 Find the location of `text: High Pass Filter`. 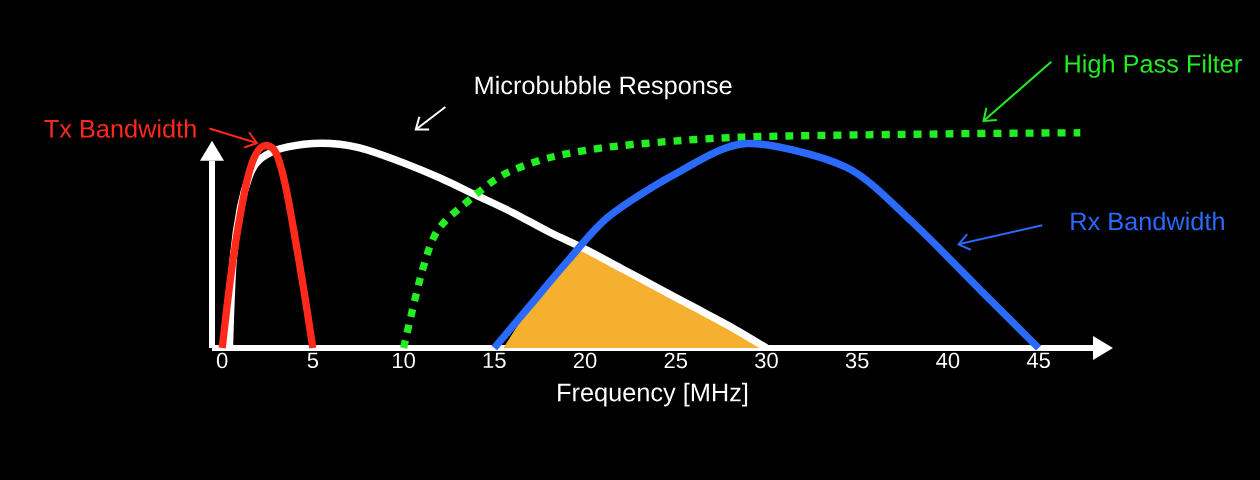

text: High Pass Filter is located at coordinates (1153, 66).